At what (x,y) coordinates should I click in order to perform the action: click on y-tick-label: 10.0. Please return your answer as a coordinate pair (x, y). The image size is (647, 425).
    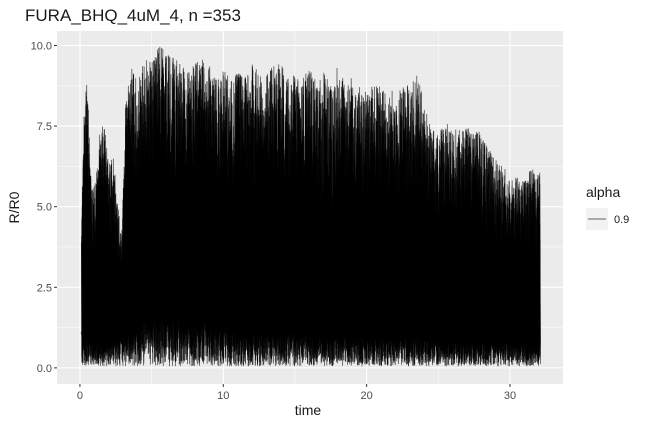
    Looking at the image, I should click on (41, 47).